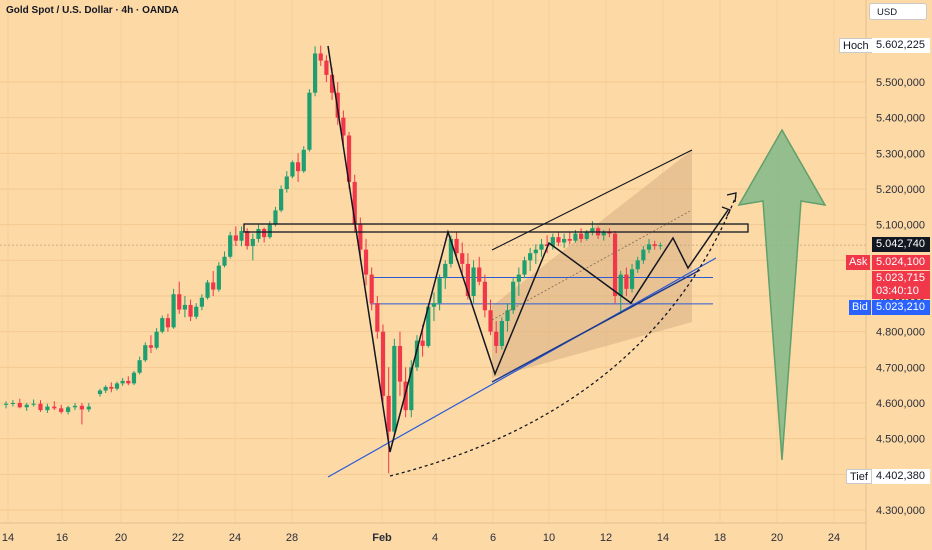  I want to click on y-tick-label: 4.500,000, so click(900, 440).